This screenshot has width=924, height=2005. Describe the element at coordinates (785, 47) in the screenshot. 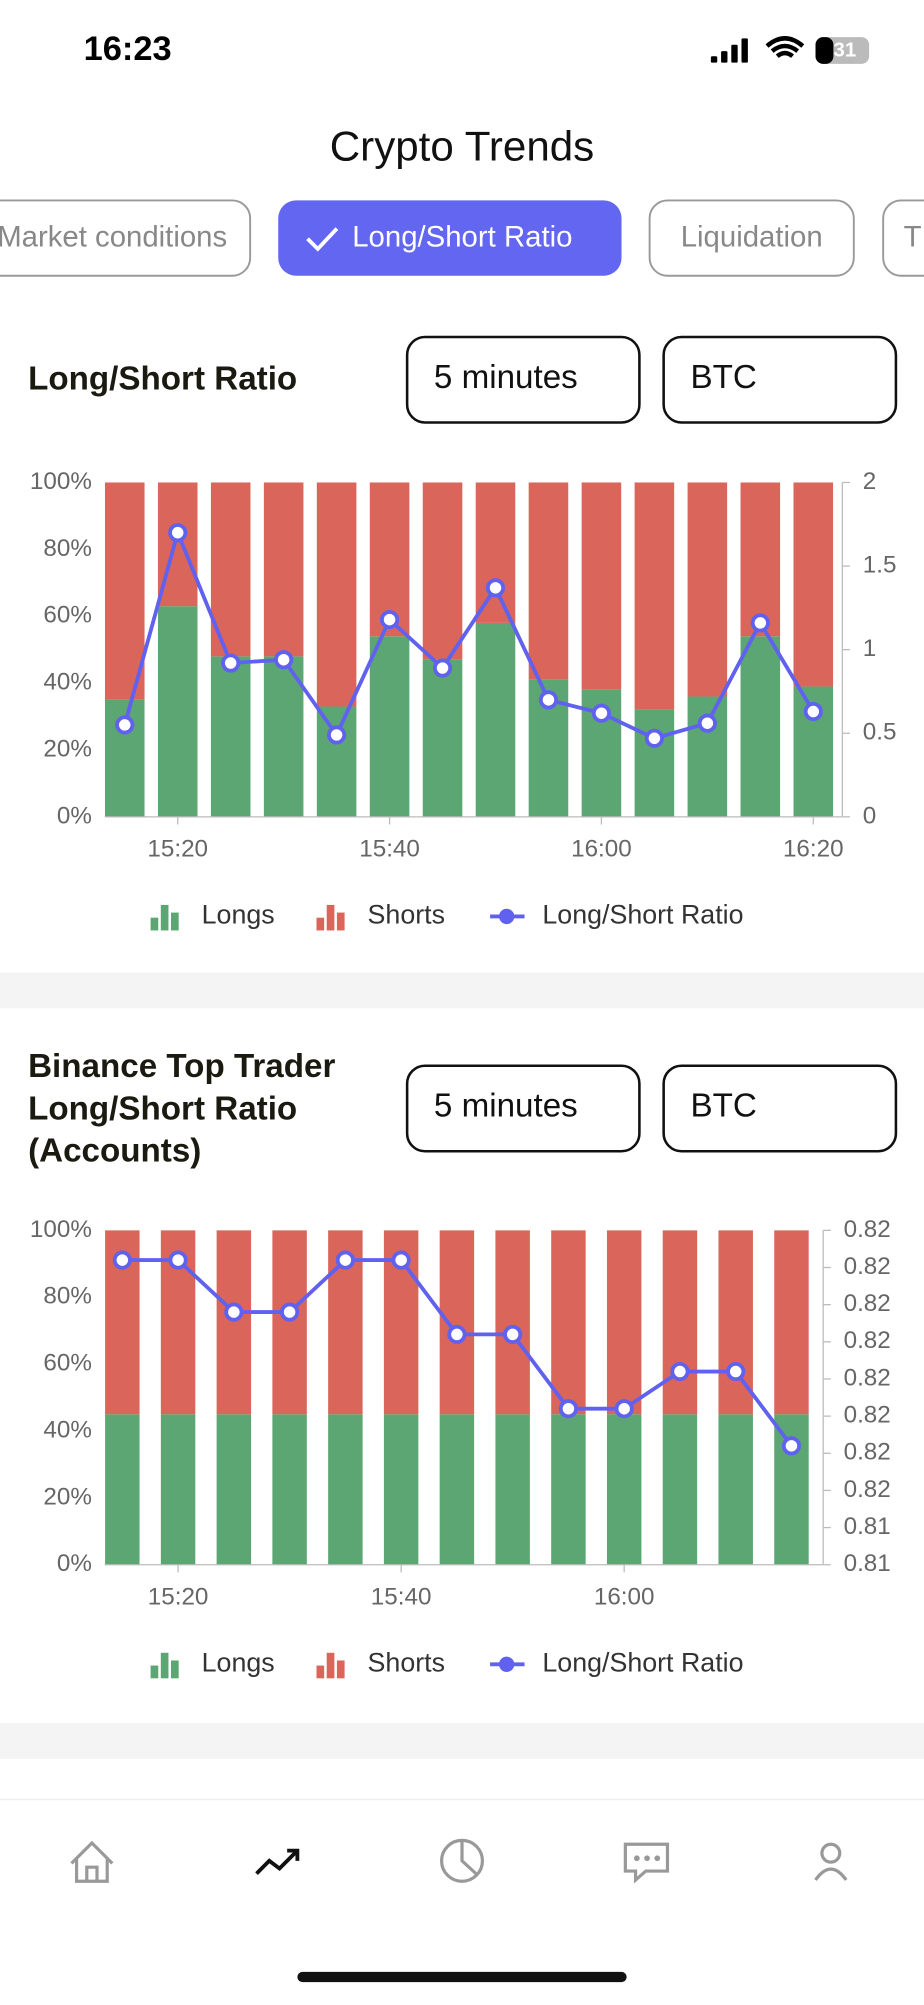

I see `wifi-icon` at that location.